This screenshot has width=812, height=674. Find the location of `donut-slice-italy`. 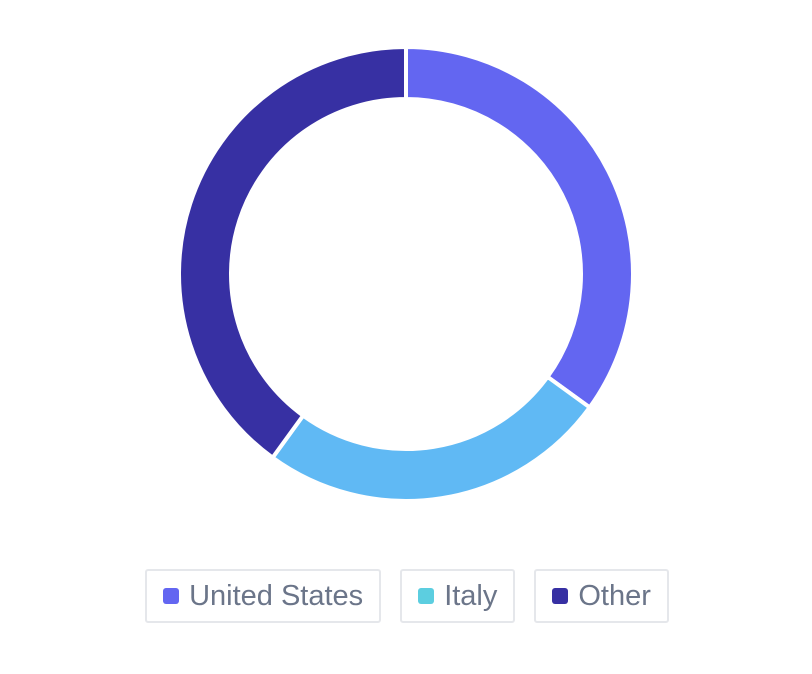

donut-slice-italy is located at coordinates (431, 438).